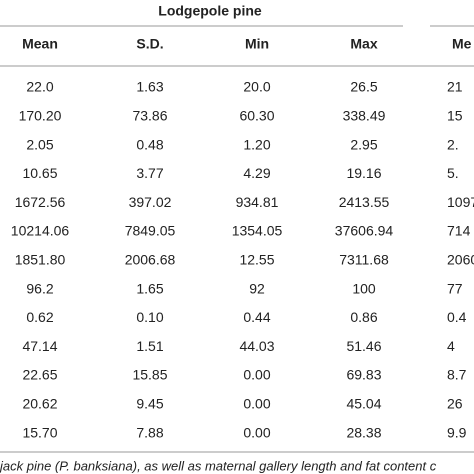  Describe the element at coordinates (364, 202) in the screenshot. I see `cell: 2413.55` at that location.